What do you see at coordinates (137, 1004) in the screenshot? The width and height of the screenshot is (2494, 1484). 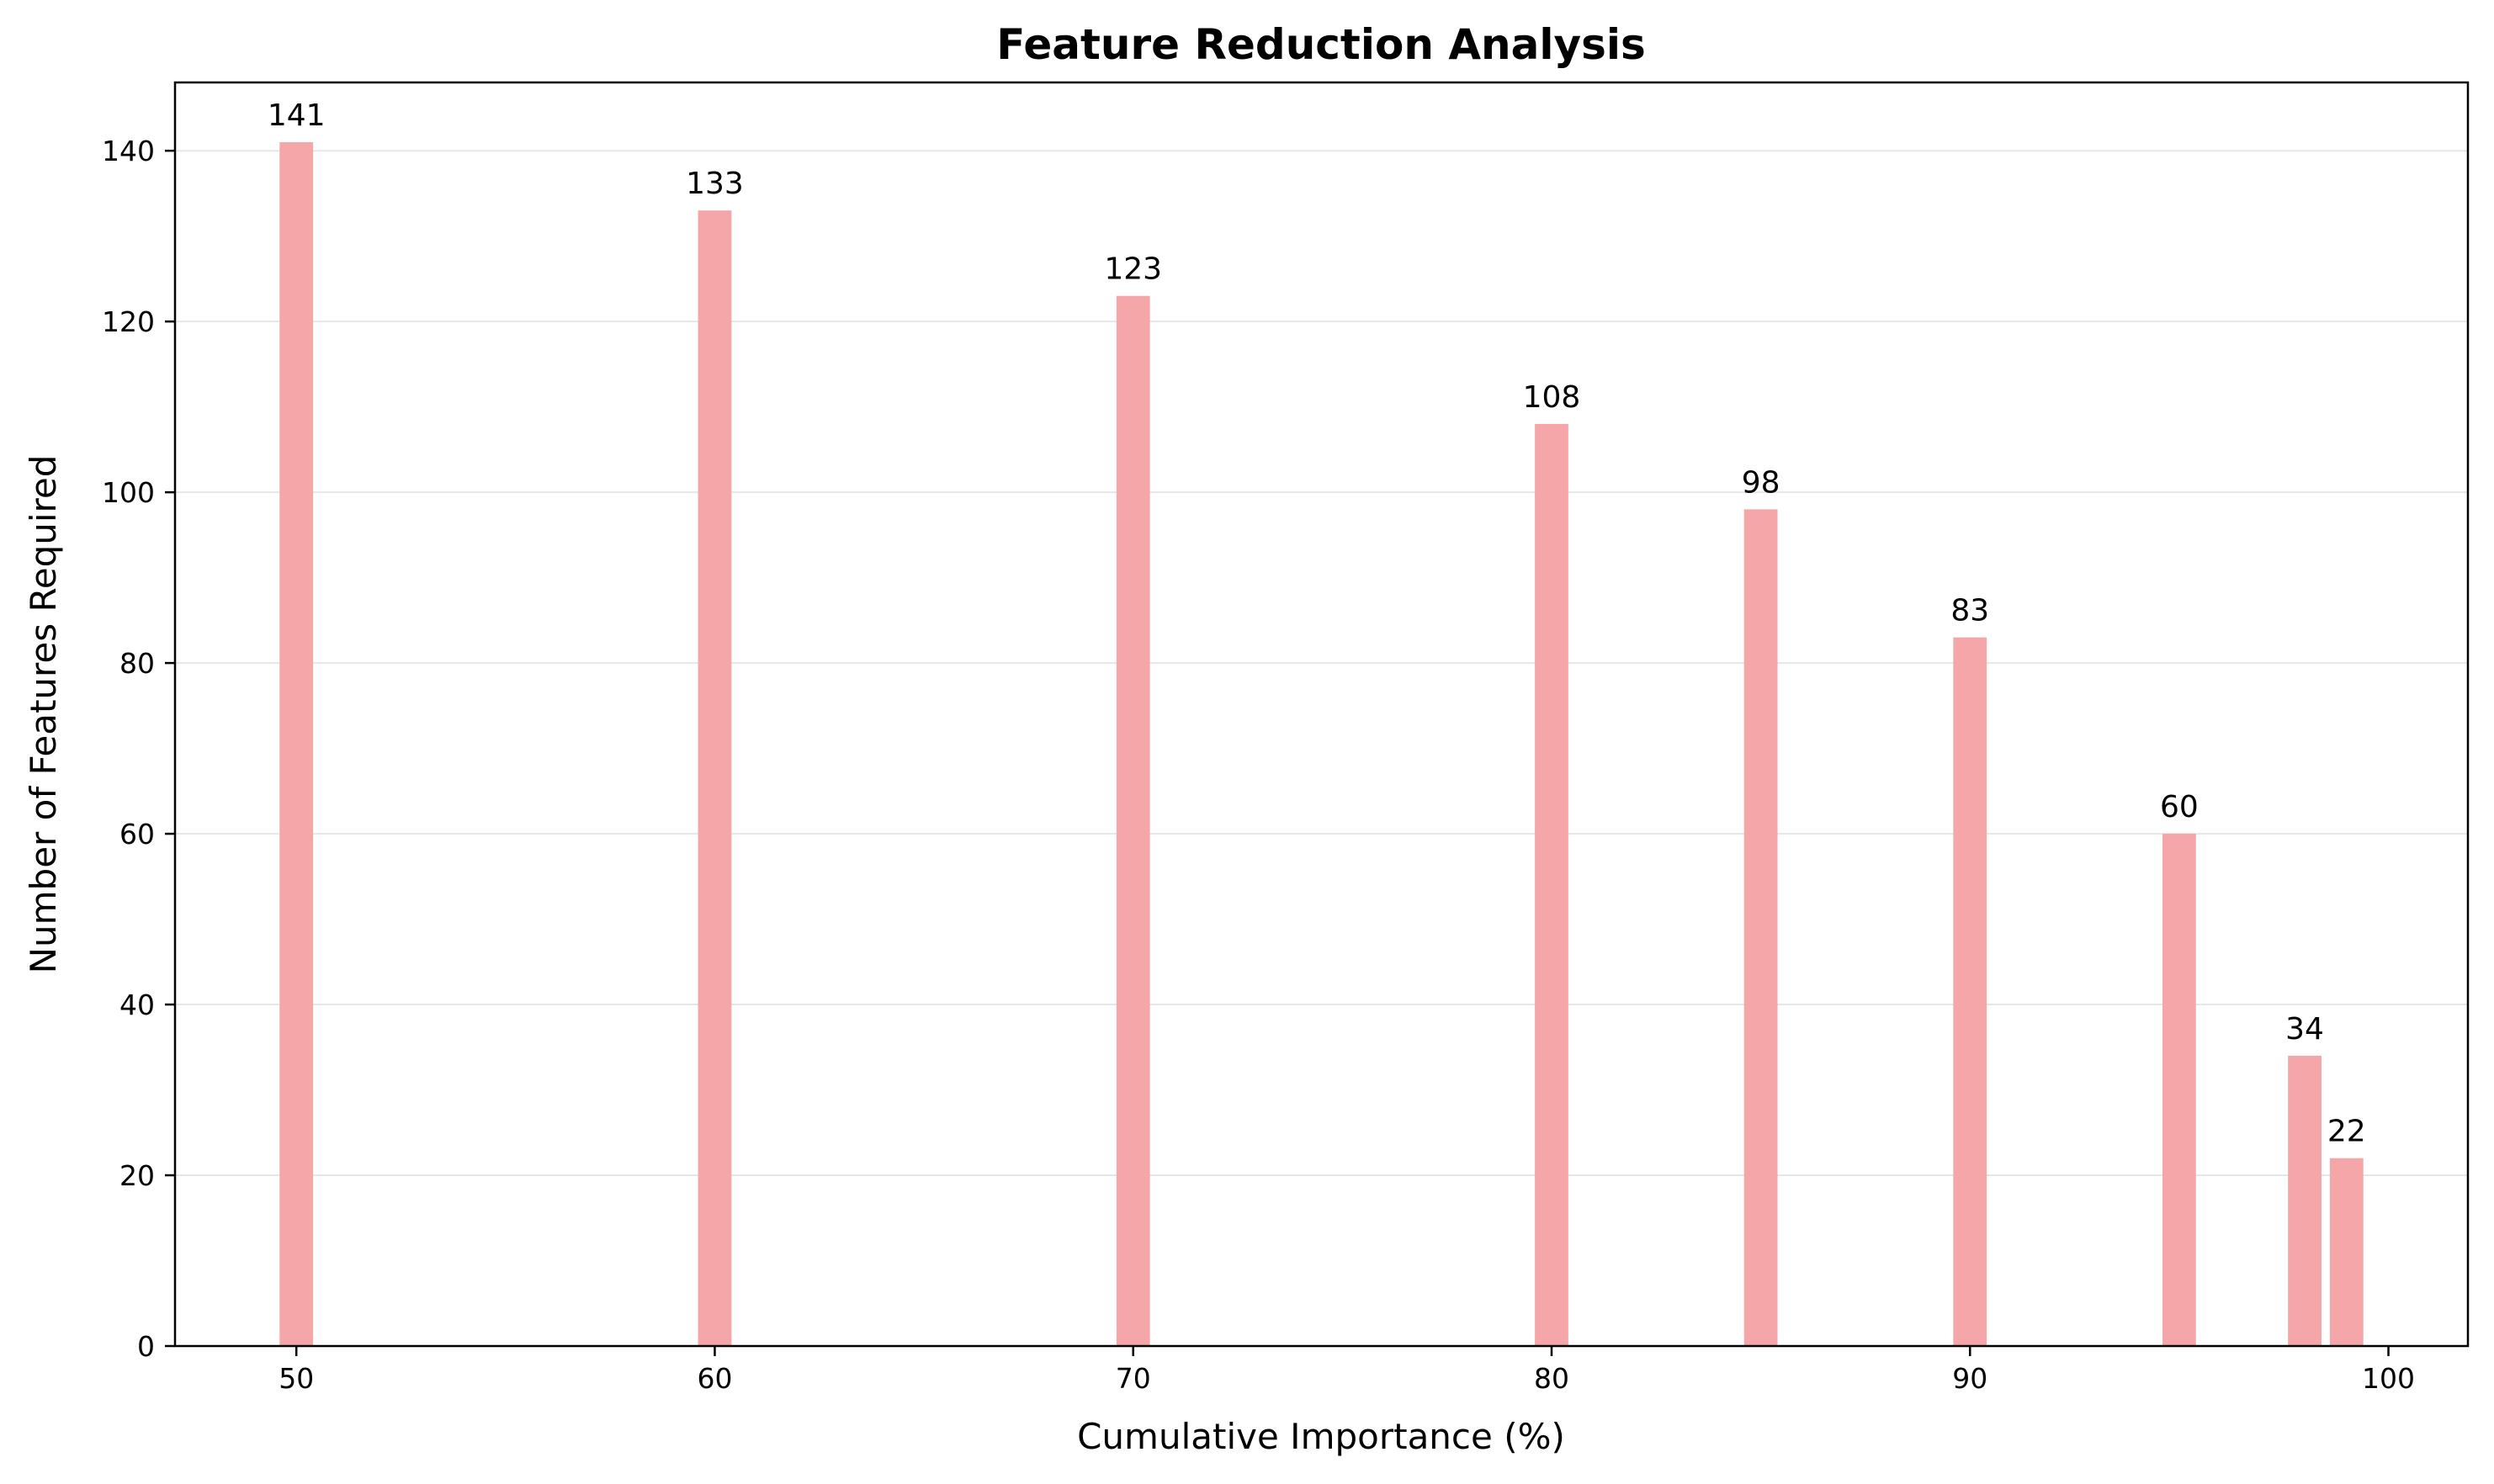 I see `y-tick-label-40: 40` at bounding box center [137, 1004].